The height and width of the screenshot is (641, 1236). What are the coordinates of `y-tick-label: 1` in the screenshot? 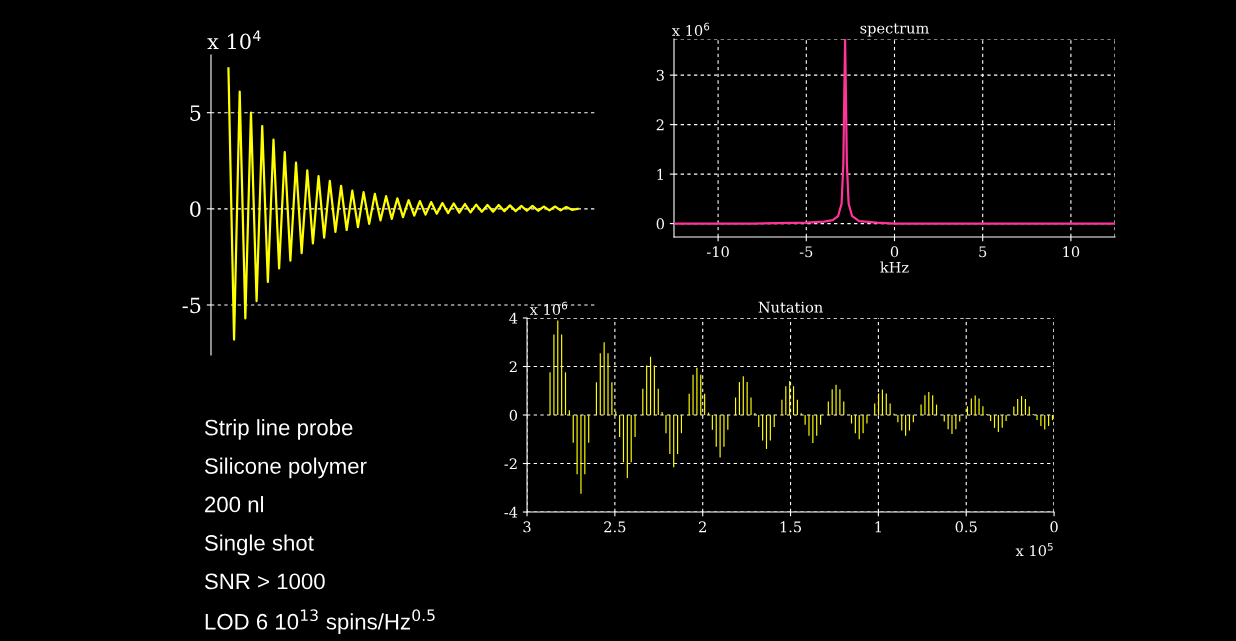 It's located at (660, 174).